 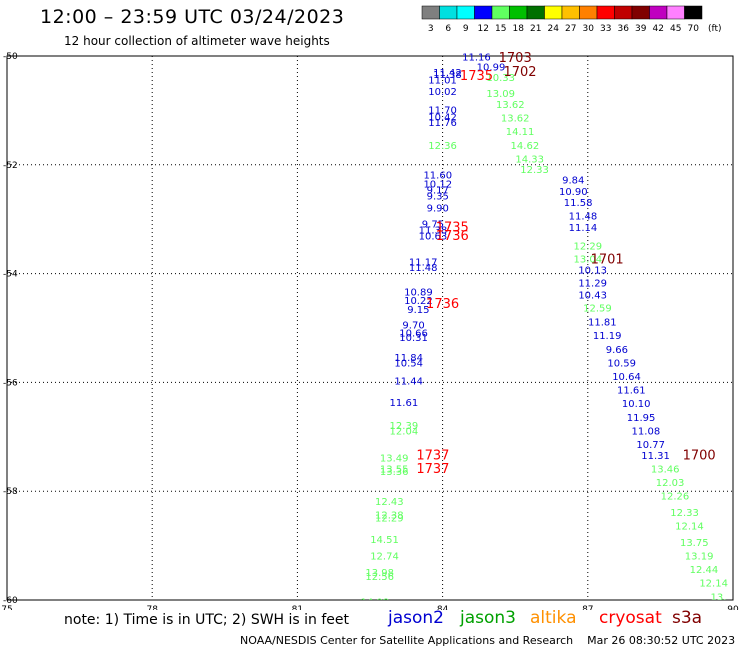 I want to click on scale-label: 30, so click(x=589, y=29).